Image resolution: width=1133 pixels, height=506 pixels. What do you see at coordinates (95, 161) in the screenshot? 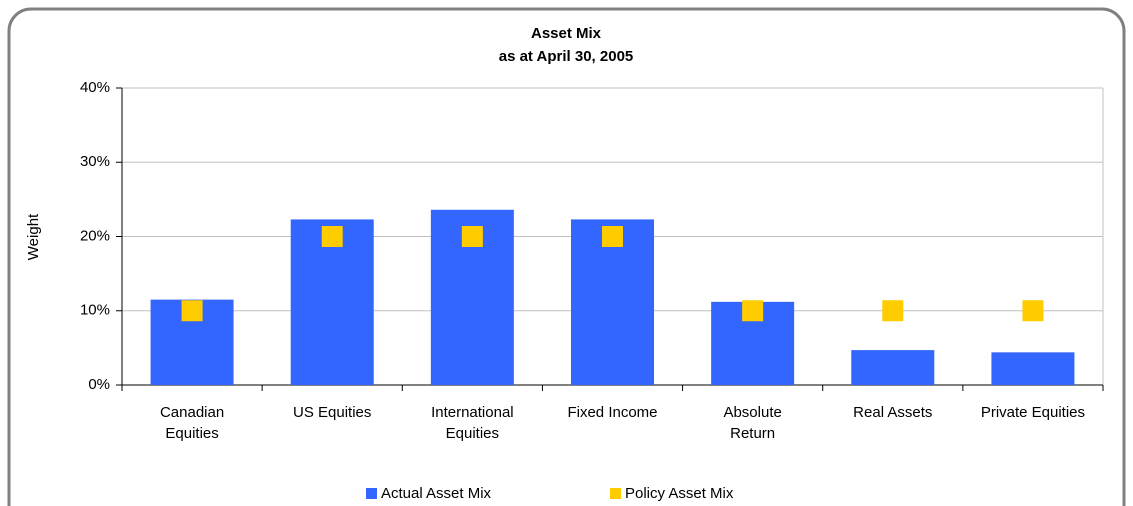
I see `y-tick-label: 30%` at bounding box center [95, 161].